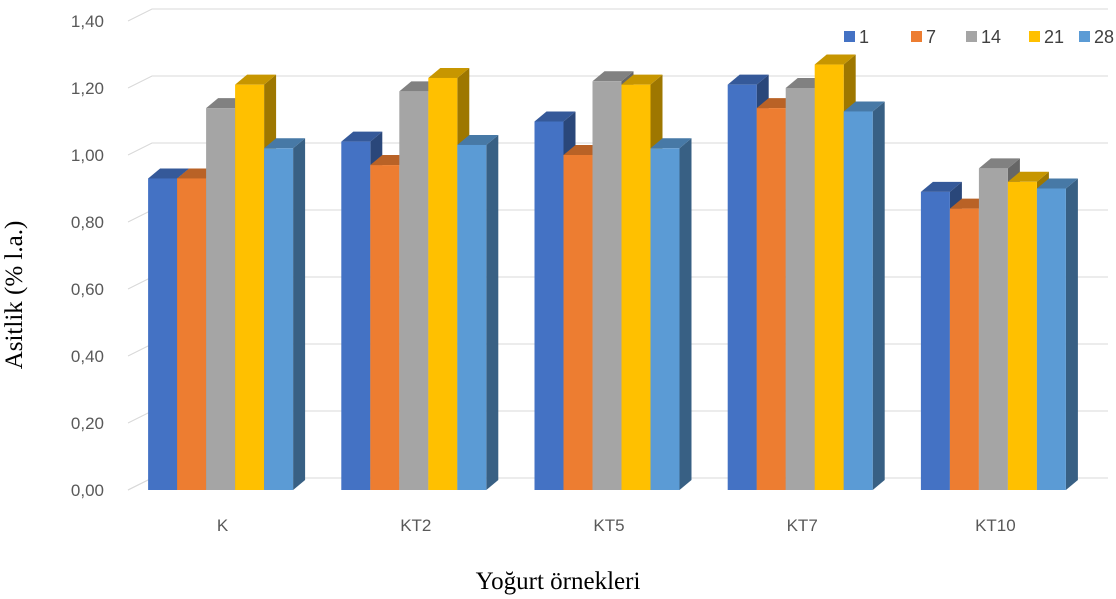 The height and width of the screenshot is (599, 1116). Describe the element at coordinates (415, 525) in the screenshot. I see `x-tick-label: KT2` at that location.